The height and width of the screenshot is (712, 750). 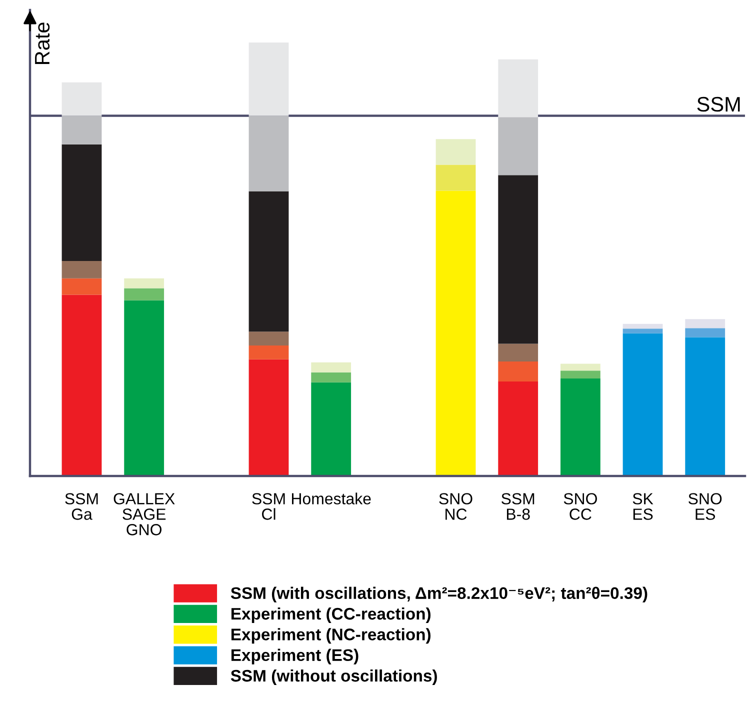 What do you see at coordinates (439, 594) in the screenshot?
I see `legend-label: SSM (with oscillations, Δm²=8.2x10⁻⁵eV²; tan²θ=0.39)` at bounding box center [439, 594].